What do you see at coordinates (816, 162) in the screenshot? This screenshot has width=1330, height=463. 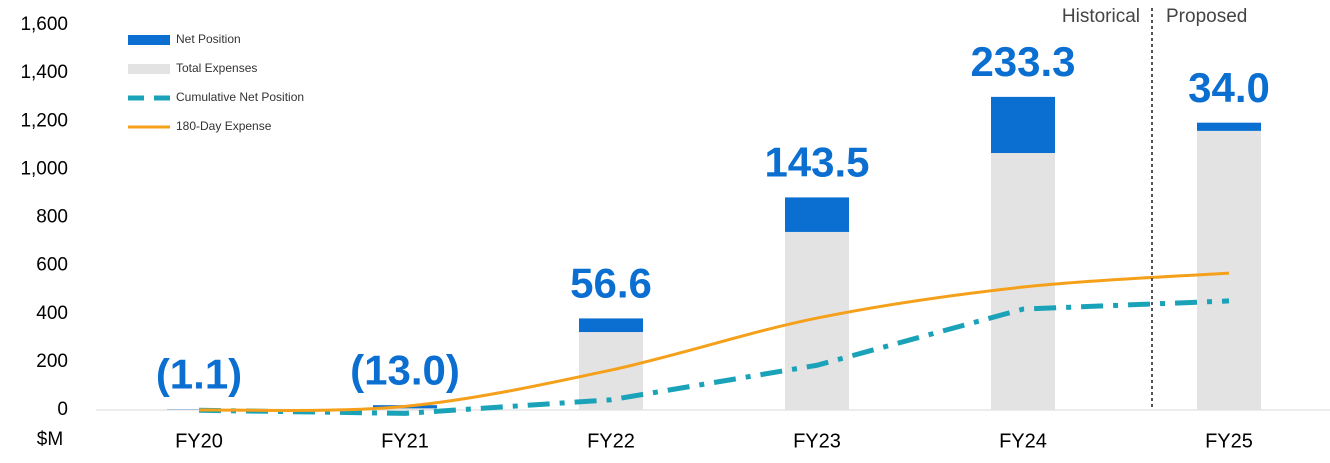 I see `data-label: 143.5` at bounding box center [816, 162].